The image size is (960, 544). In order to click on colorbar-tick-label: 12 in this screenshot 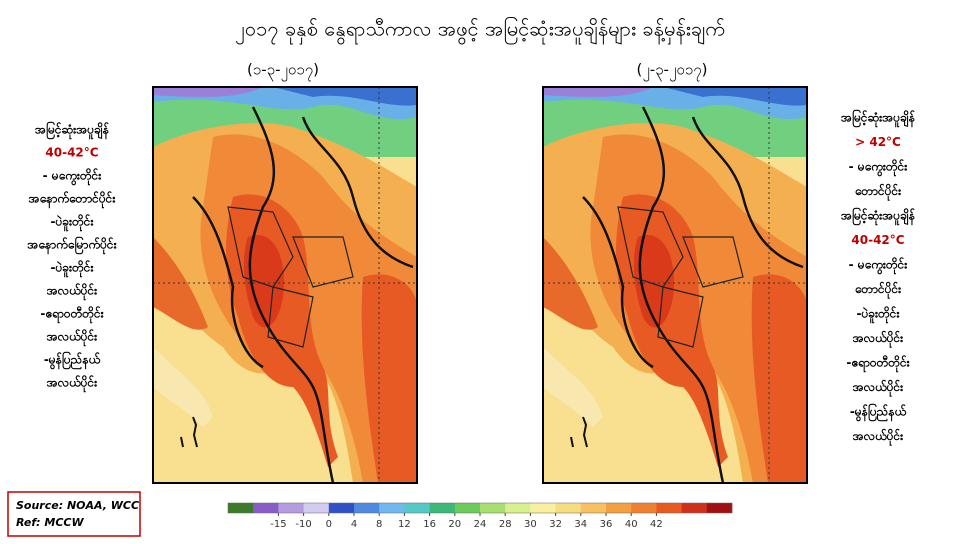, I will do `click(404, 524)`.